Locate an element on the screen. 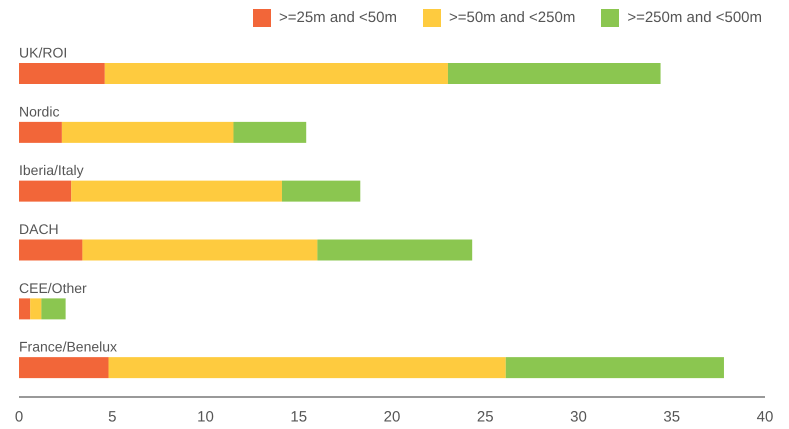 This screenshot has width=789, height=429. x-tick-label: 30 is located at coordinates (578, 417).